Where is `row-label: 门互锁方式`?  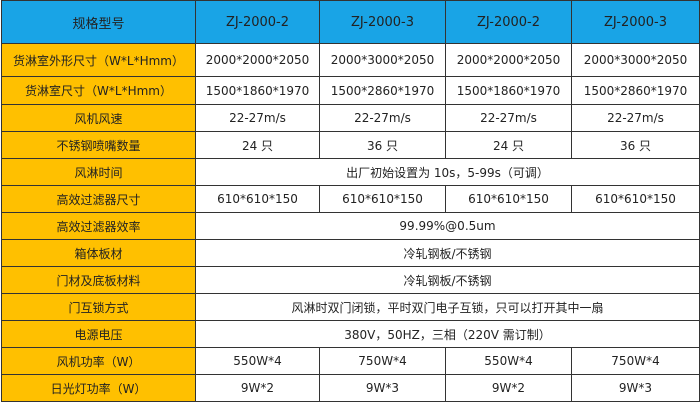 row-label: 门互锁方式 is located at coordinates (98, 307).